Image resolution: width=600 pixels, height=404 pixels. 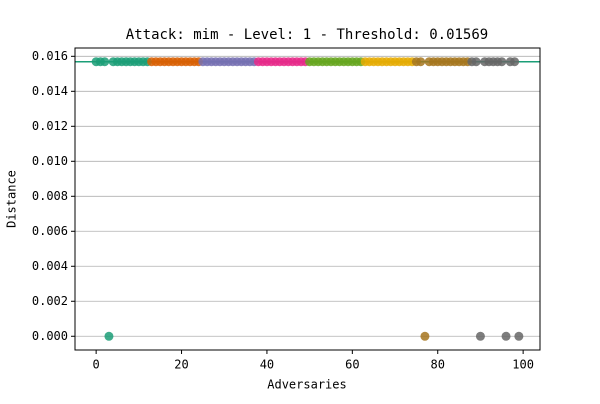 What do you see at coordinates (50, 196) in the screenshot?
I see `y-tick-label: 0.008` at bounding box center [50, 196].